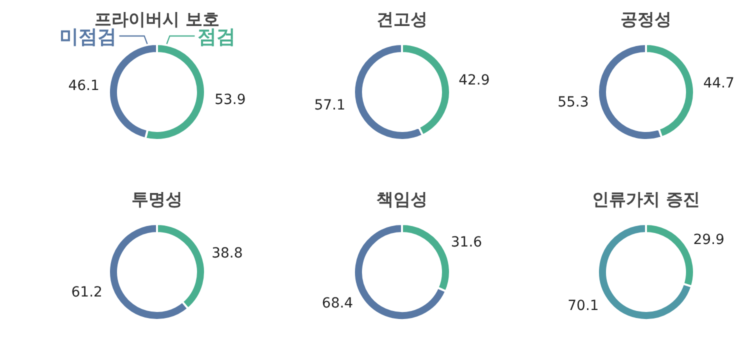 This screenshot has height=359, width=752. Describe the element at coordinates (227, 254) in the screenshot. I see `data-label: 38.8` at that location.